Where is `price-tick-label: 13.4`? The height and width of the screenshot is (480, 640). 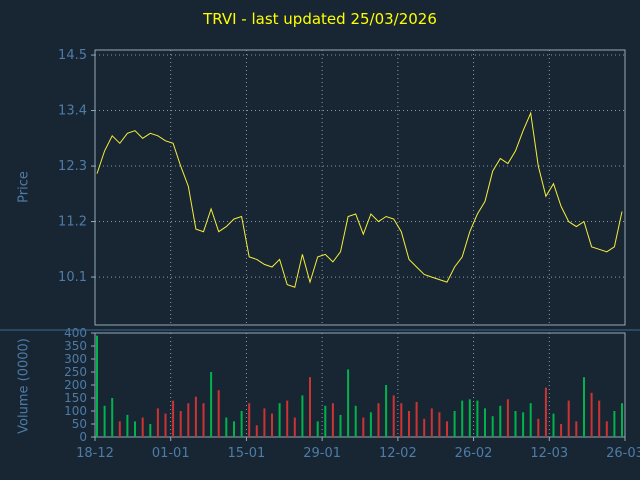 price-tick-label: 13.4 is located at coordinates (72, 111).